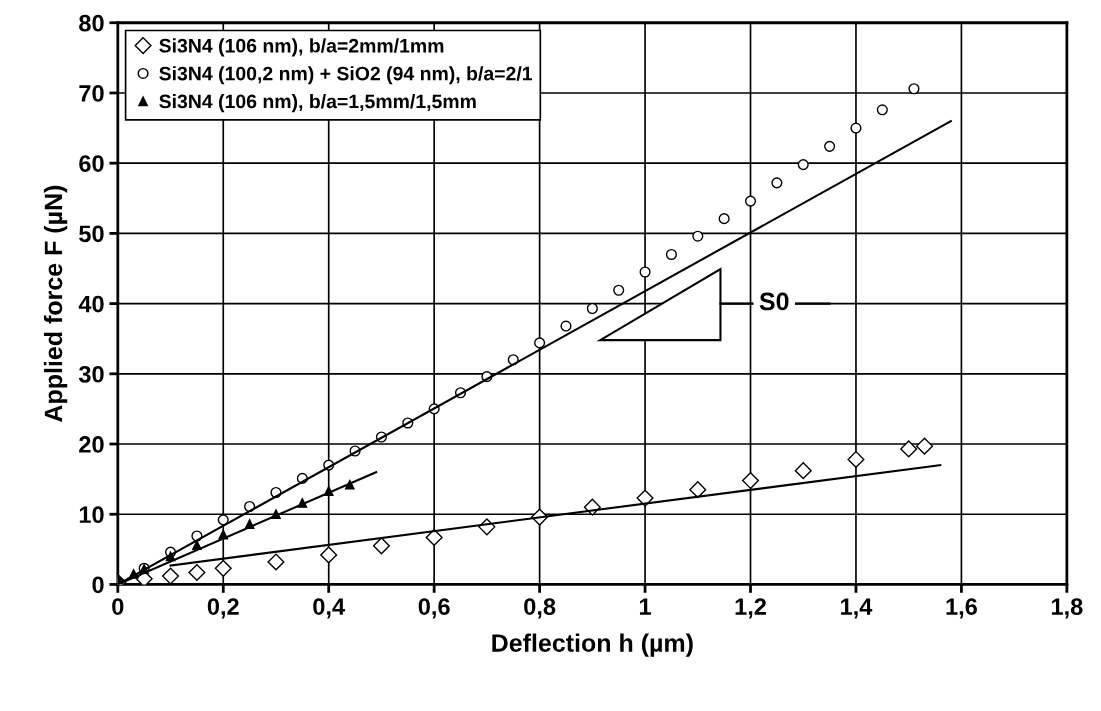 The width and height of the screenshot is (1101, 711). I want to click on y-tick-label: 30, so click(91, 374).